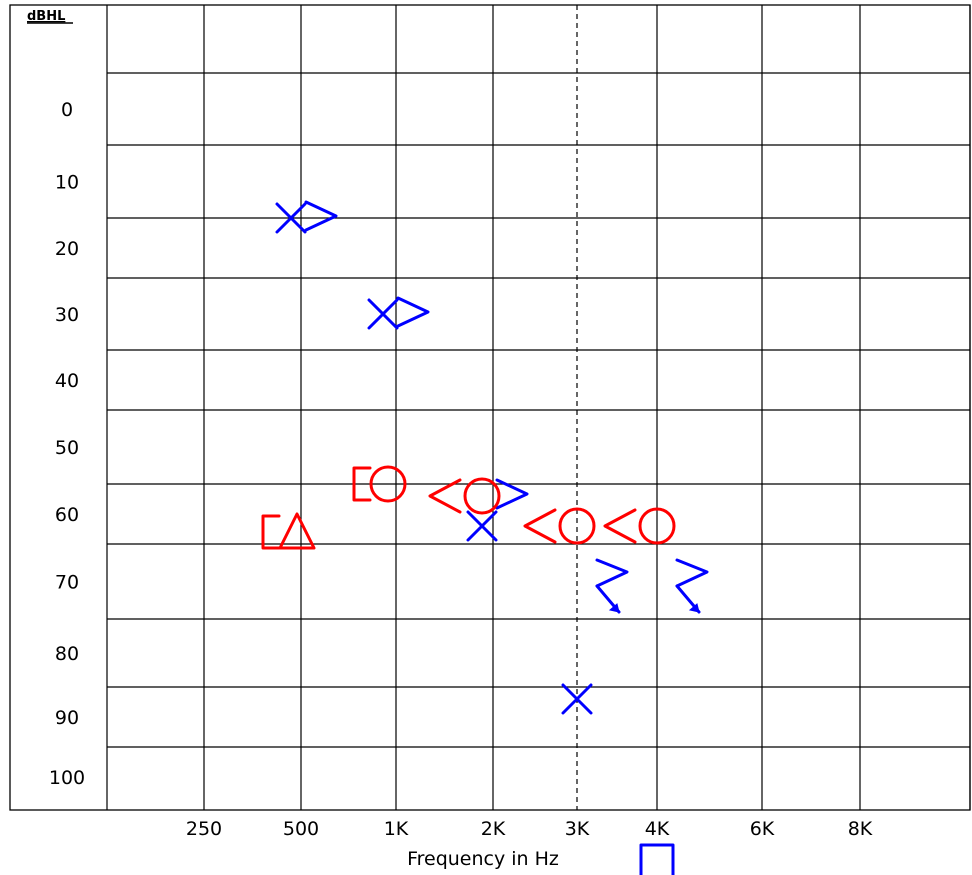  I want to click on y-tick-label: 100, so click(67, 778).